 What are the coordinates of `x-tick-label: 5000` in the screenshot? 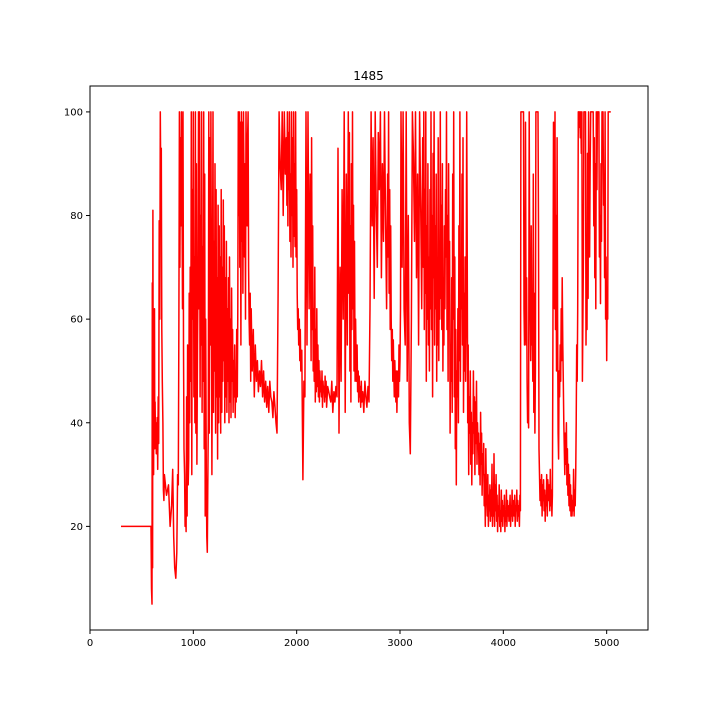 It's located at (606, 643).